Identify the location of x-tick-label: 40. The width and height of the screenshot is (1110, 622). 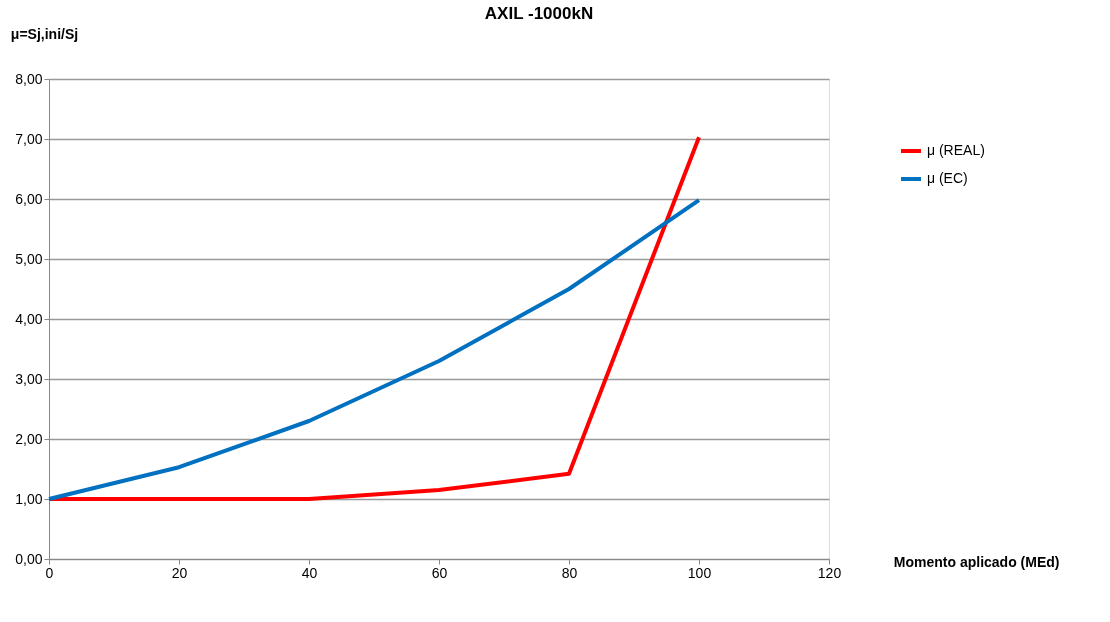
(309, 572).